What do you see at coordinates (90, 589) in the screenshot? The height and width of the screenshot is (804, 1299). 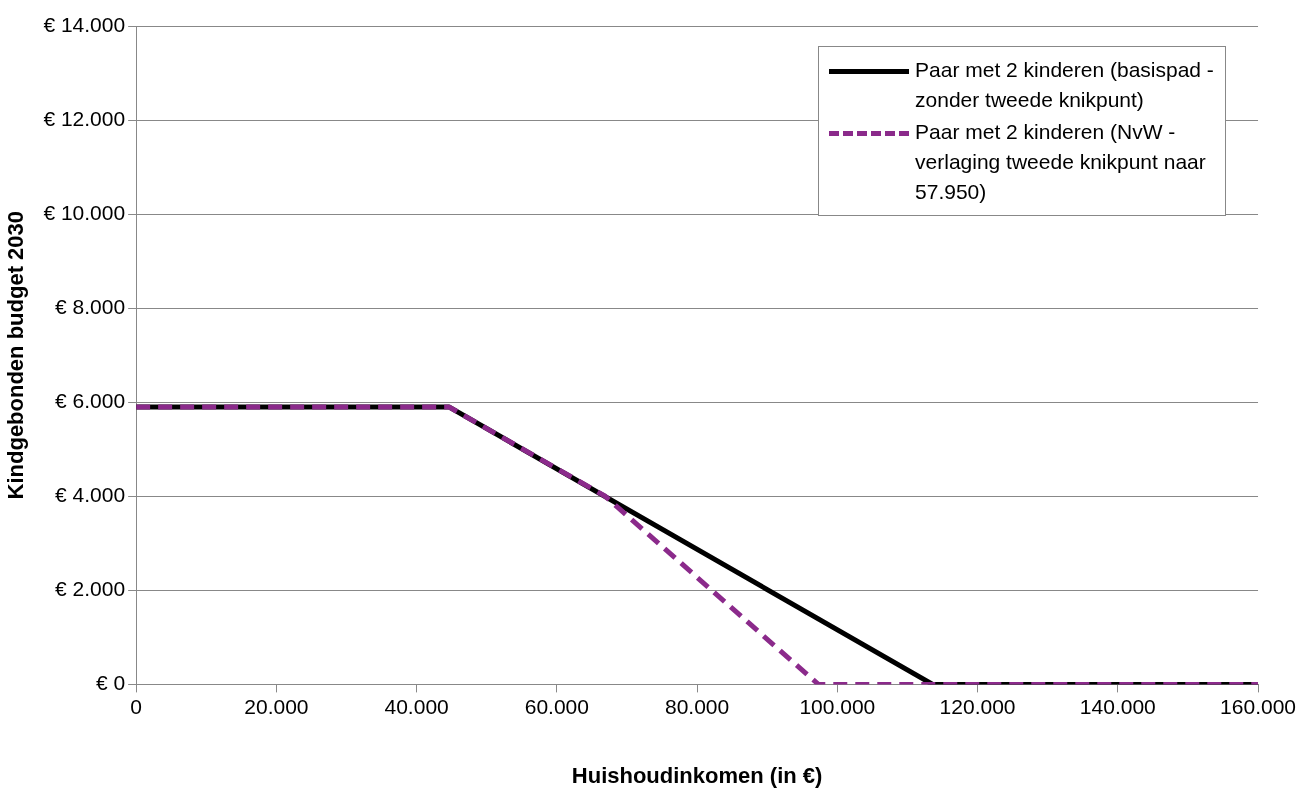 I see `y-tick-label: € 2.000` at bounding box center [90, 589].